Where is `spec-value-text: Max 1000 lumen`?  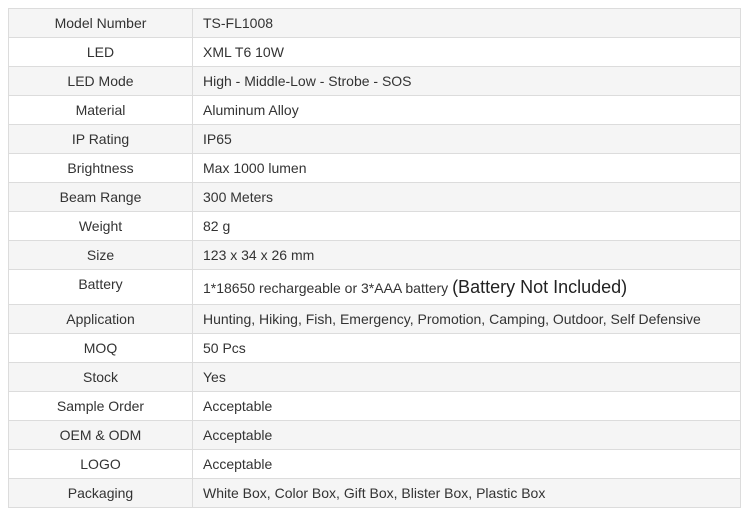
spec-value-text: Max 1000 lumen is located at coordinates (255, 168).